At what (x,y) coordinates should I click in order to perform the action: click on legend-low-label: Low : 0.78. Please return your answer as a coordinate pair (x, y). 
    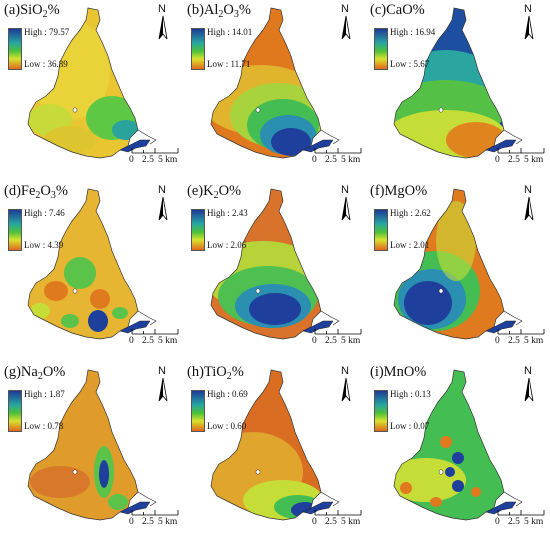
    Looking at the image, I should click on (44, 426).